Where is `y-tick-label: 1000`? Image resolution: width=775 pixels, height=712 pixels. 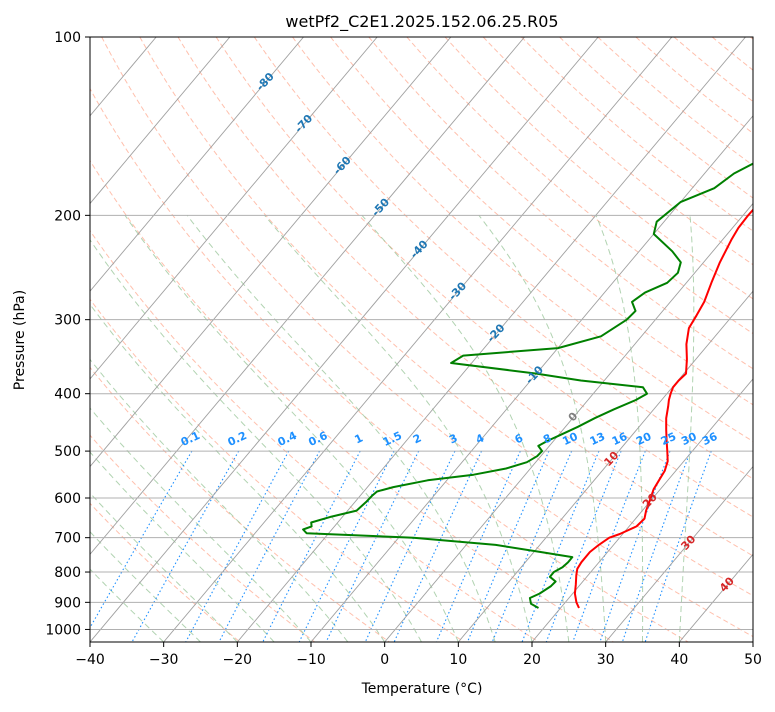 y-tick-label: 1000 is located at coordinates (63, 630).